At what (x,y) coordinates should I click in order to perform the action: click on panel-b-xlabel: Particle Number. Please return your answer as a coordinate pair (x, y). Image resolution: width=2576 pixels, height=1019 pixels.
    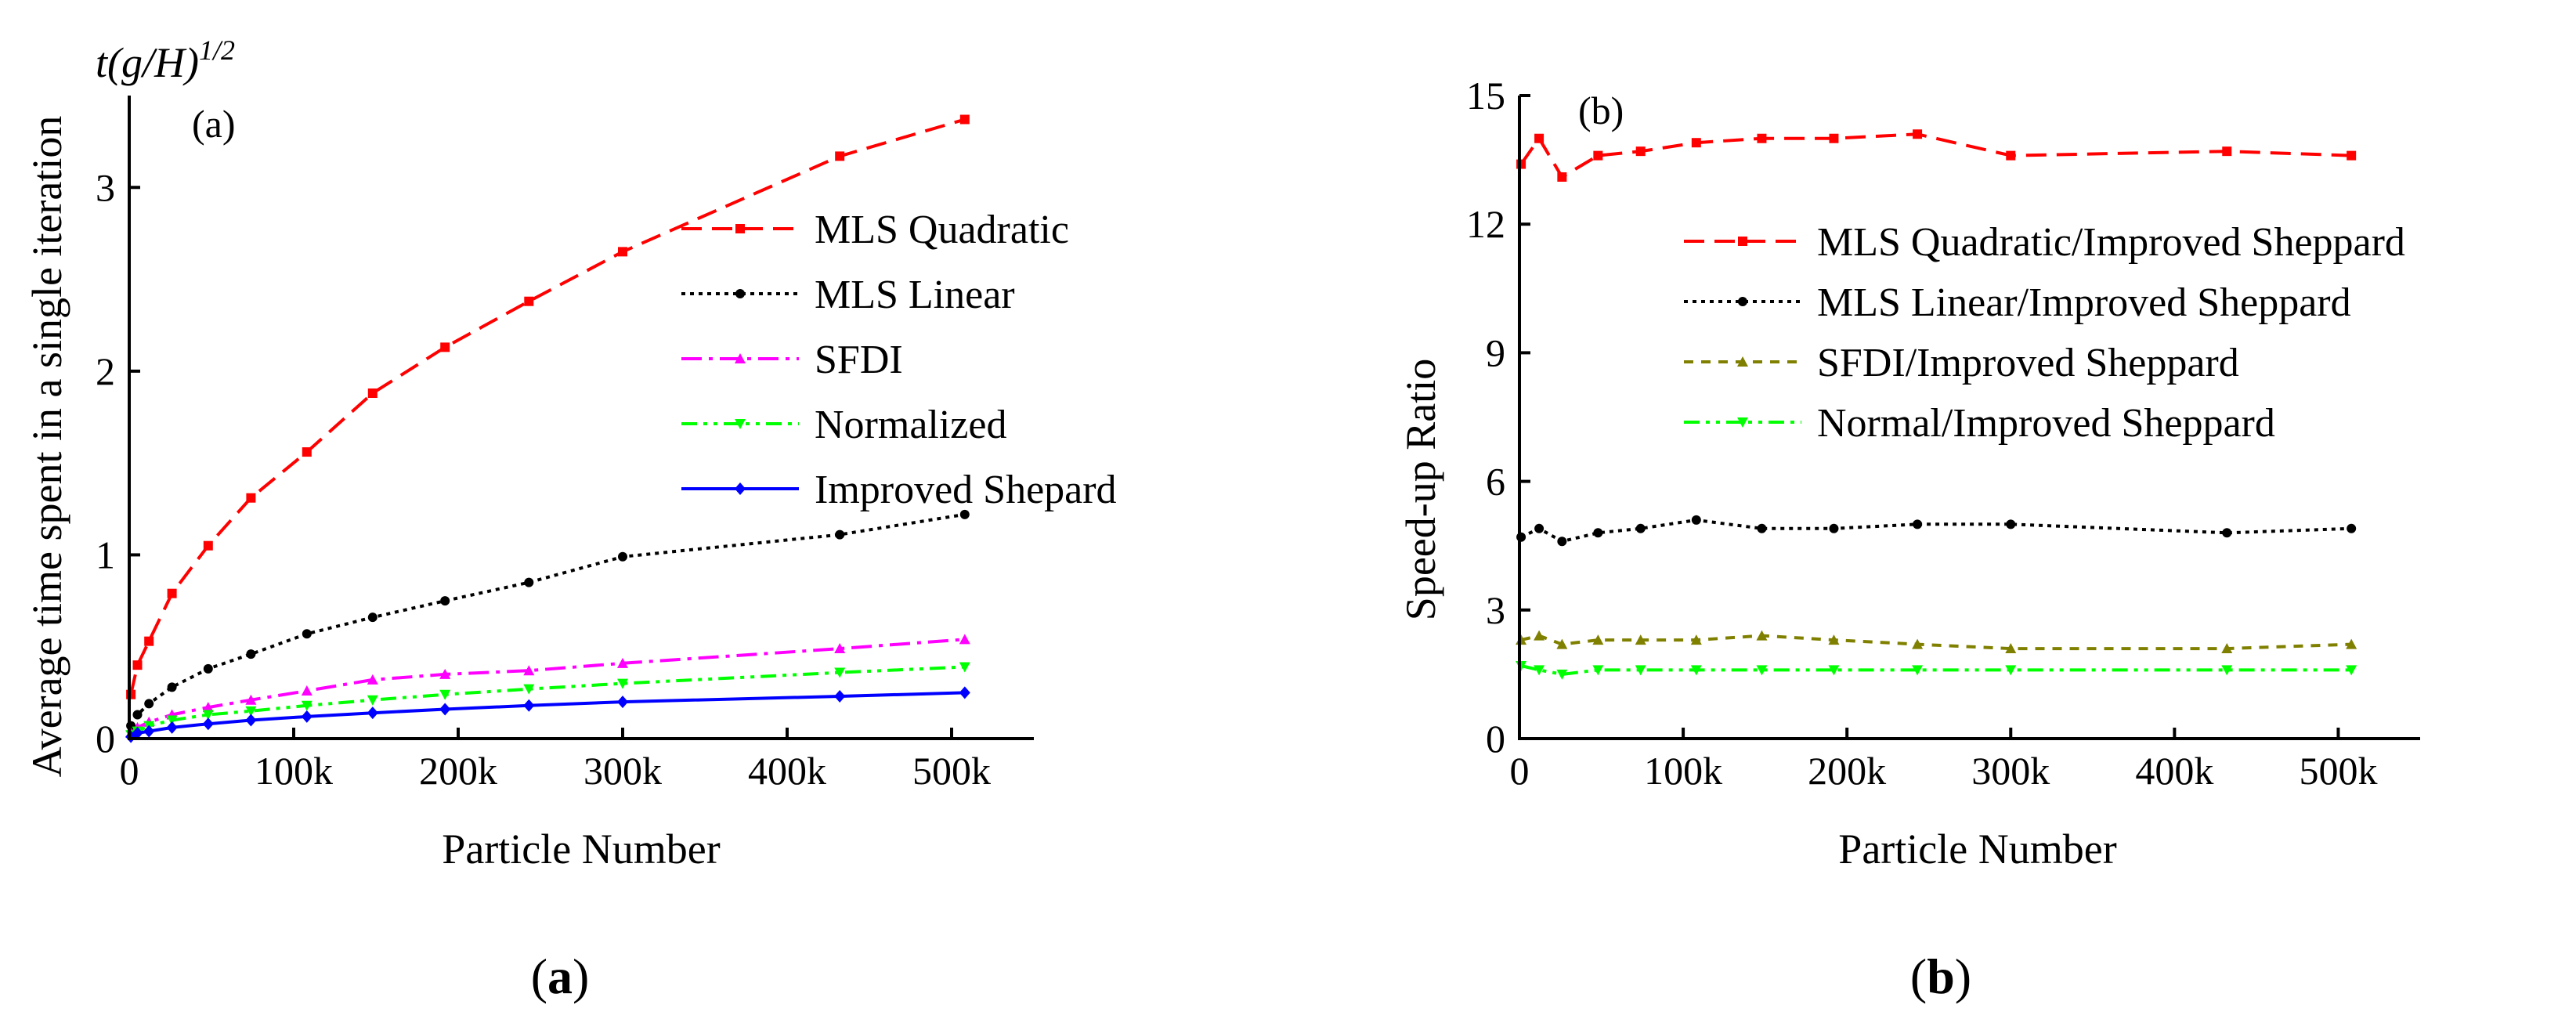
    Looking at the image, I should click on (1977, 849).